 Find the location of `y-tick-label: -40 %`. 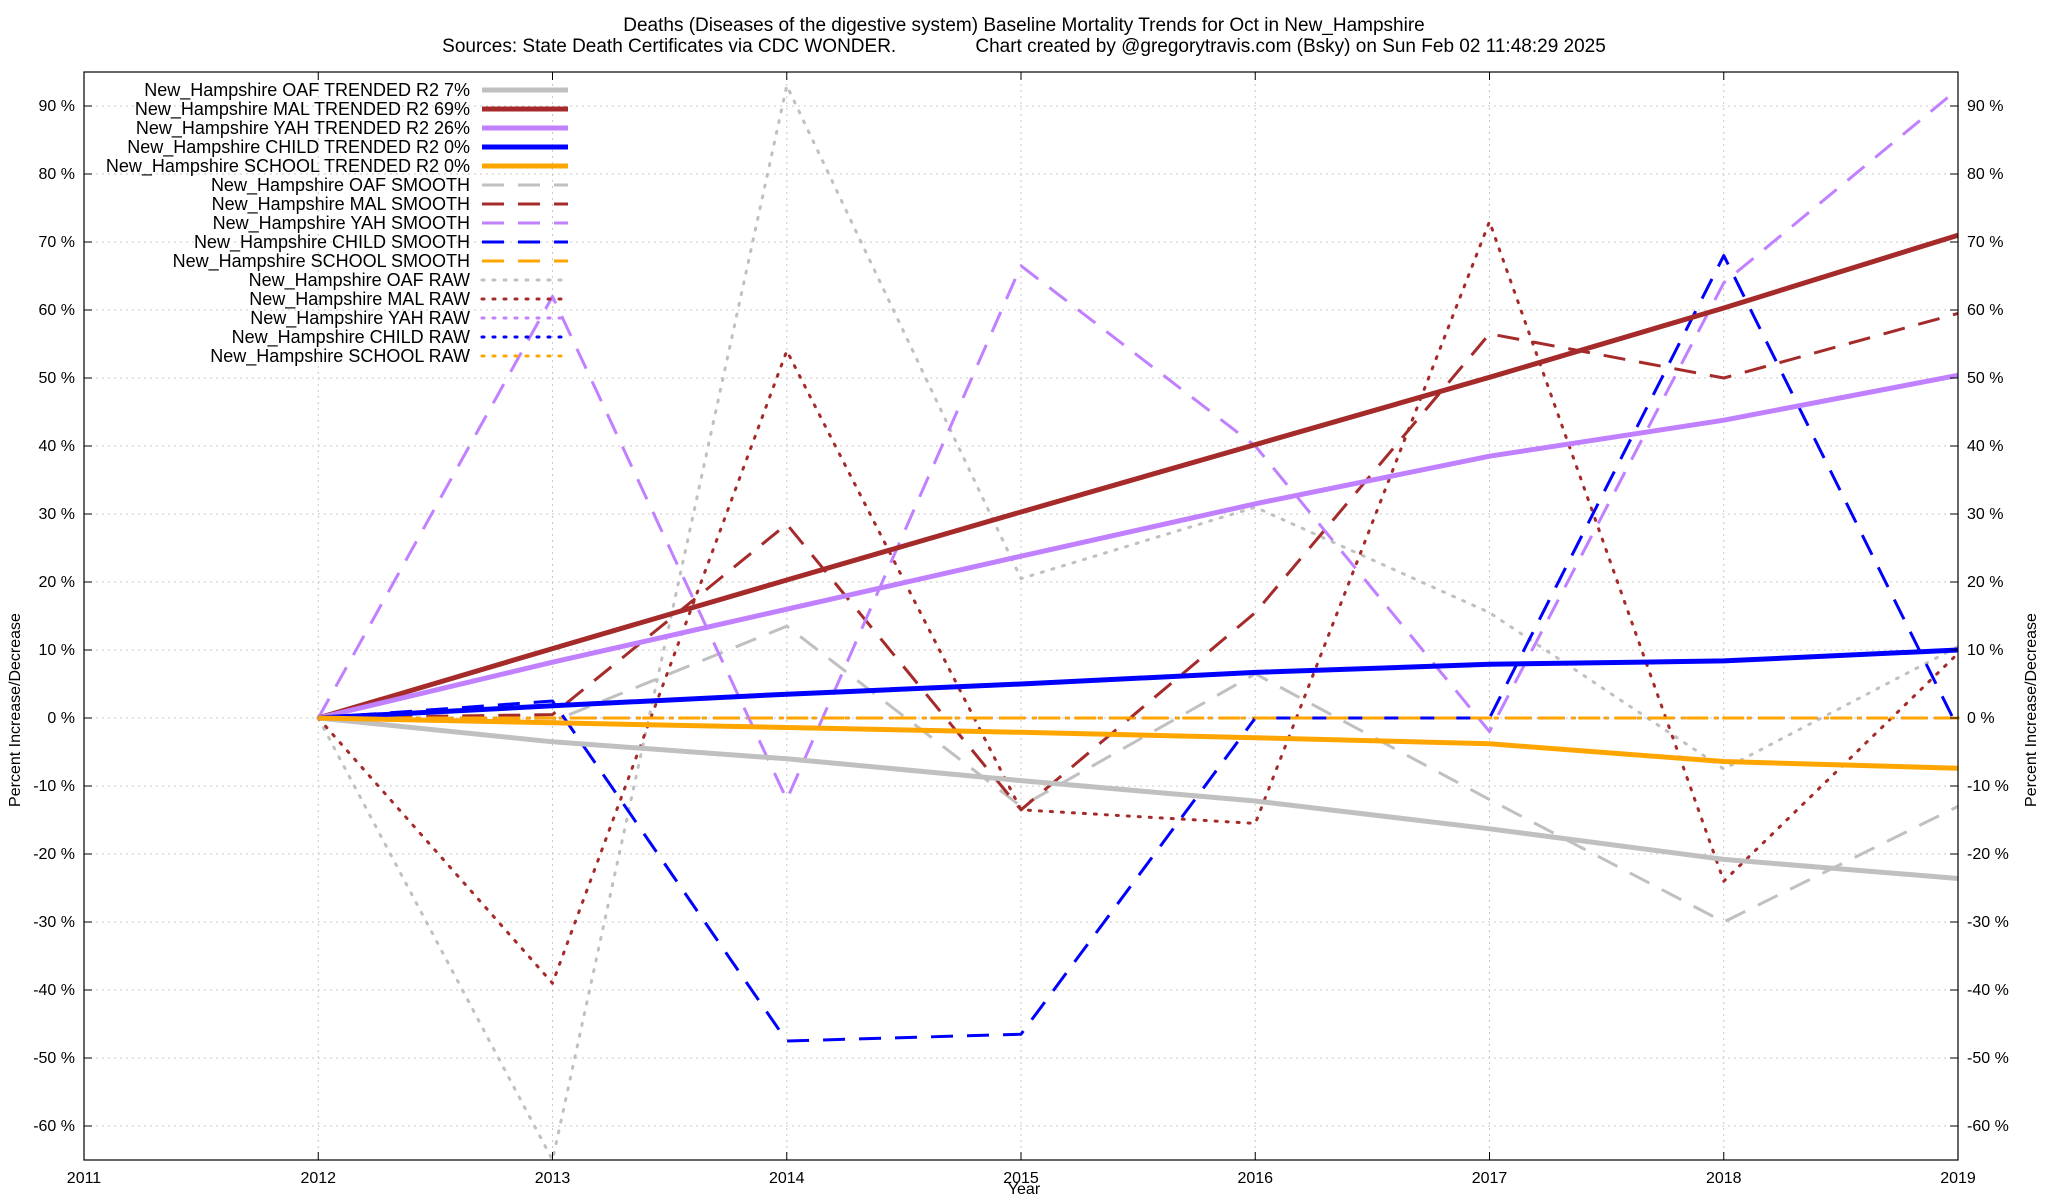

y-tick-label: -40 % is located at coordinates (54, 990).